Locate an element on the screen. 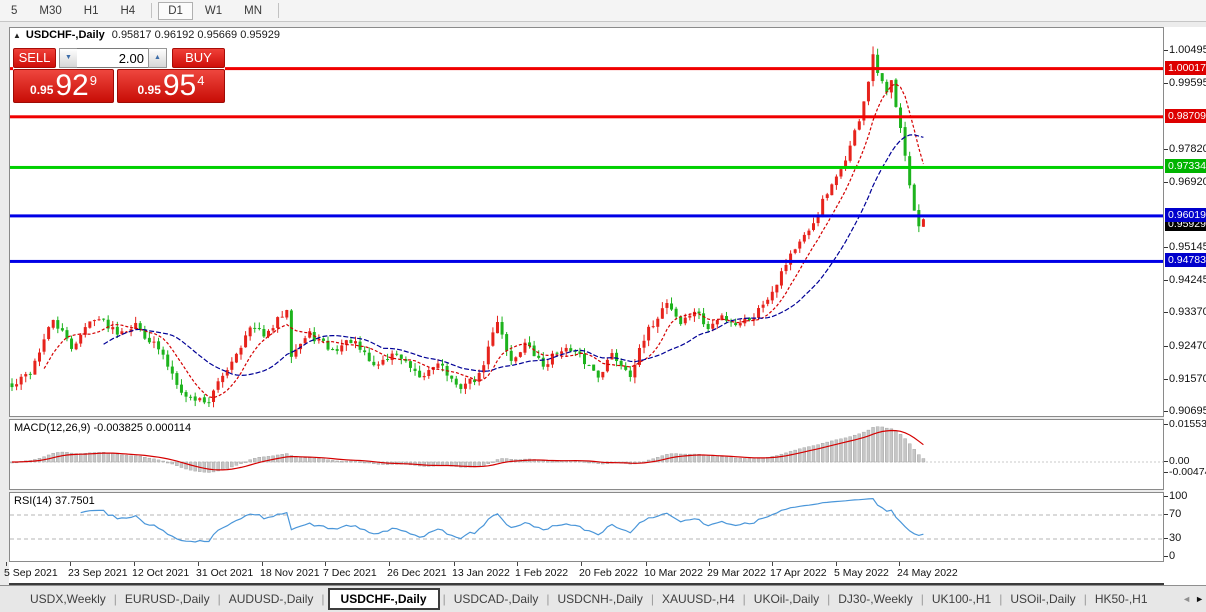 The image size is (1206, 612). macd-tick-label: -0.00474 is located at coordinates (1187, 472).